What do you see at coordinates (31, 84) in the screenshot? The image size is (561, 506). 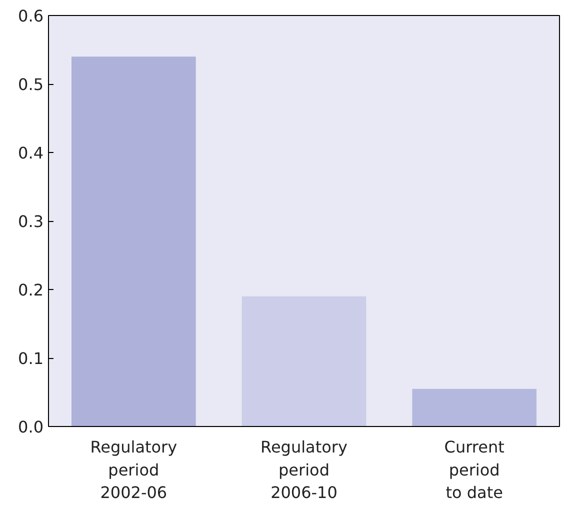 I see `y-tick-label: 0.5` at bounding box center [31, 84].